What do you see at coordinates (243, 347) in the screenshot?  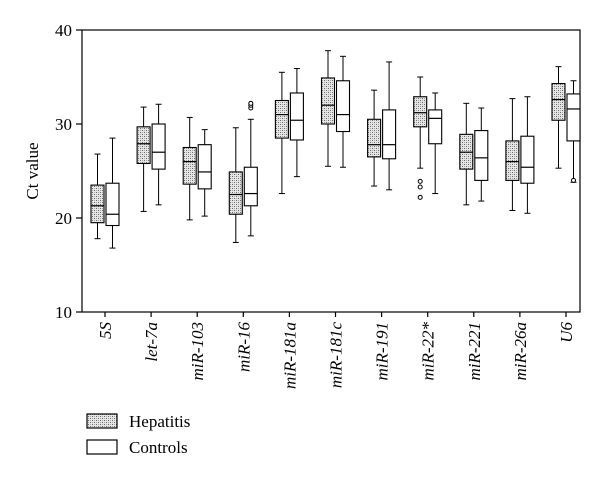 I see `x-category-label: miR-16` at bounding box center [243, 347].